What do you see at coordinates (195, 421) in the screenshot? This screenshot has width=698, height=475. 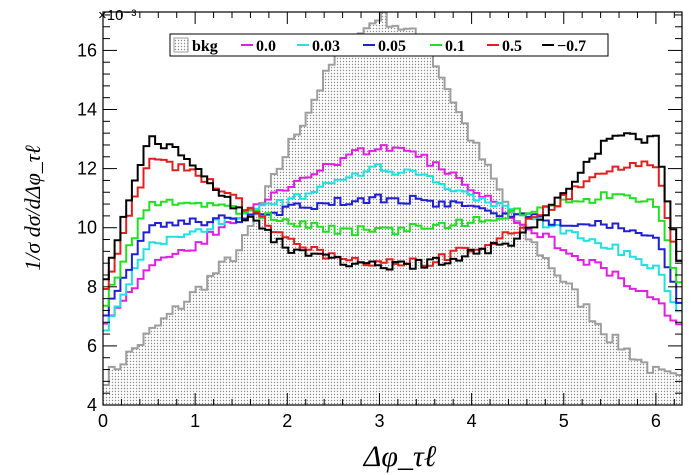 I see `x-tick-label: 1` at bounding box center [195, 421].